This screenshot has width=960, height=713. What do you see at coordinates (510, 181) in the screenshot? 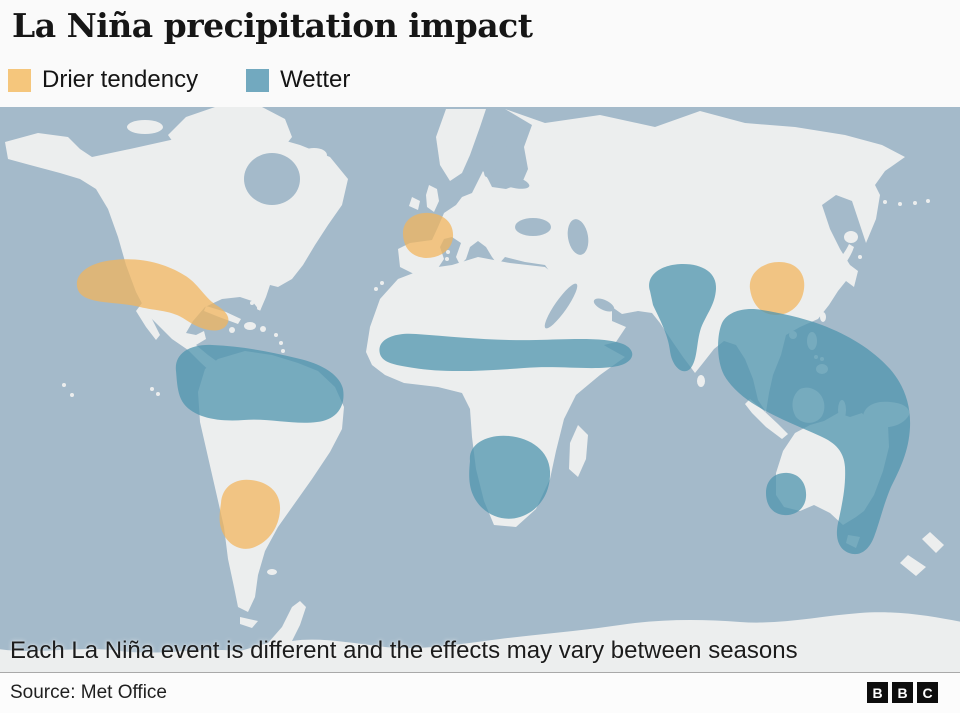
I see `baltic-sea` at bounding box center [510, 181].